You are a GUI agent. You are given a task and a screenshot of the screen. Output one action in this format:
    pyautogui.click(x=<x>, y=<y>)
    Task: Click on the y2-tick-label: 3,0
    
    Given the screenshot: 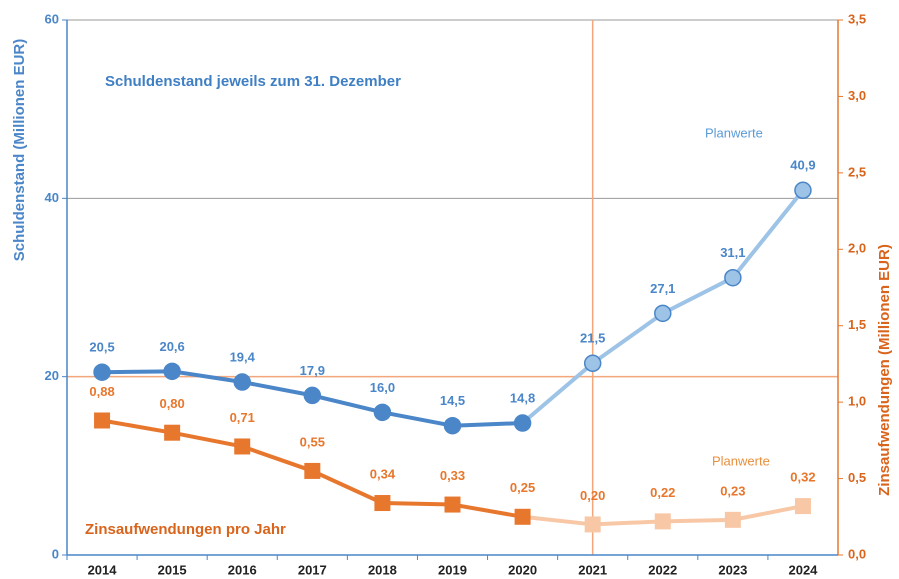 What is the action you would take?
    pyautogui.click(x=857, y=95)
    